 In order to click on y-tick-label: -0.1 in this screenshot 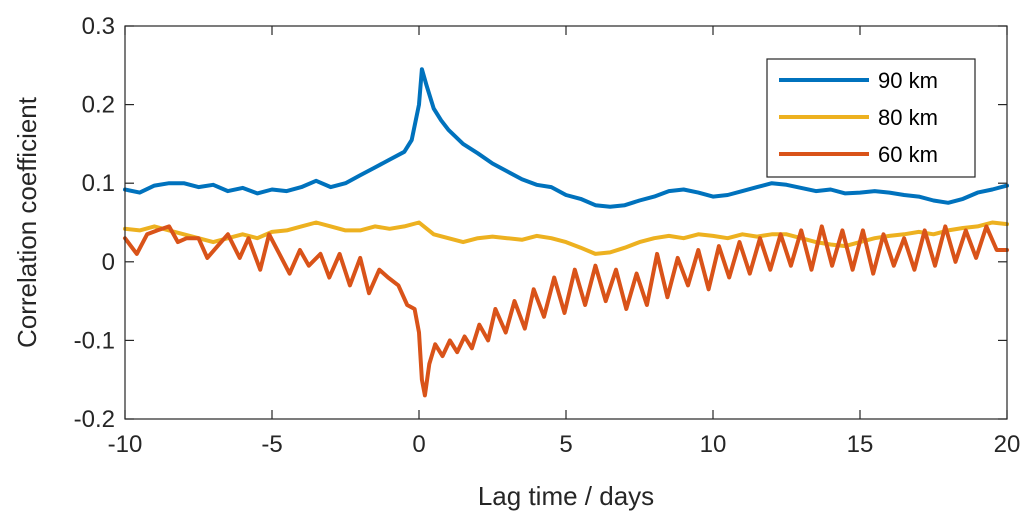, I will do `click(94, 340)`.